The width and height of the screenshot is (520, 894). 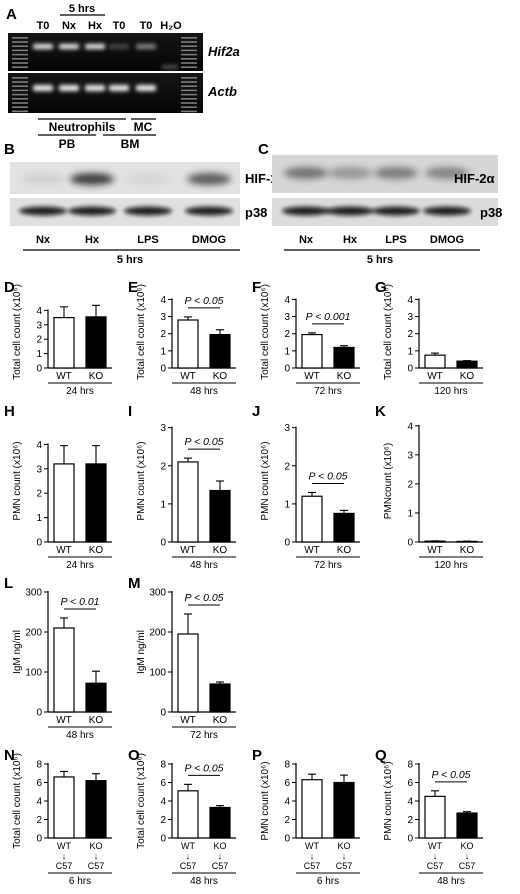 I want to click on gel-image-bottom, so click(x=105, y=93).